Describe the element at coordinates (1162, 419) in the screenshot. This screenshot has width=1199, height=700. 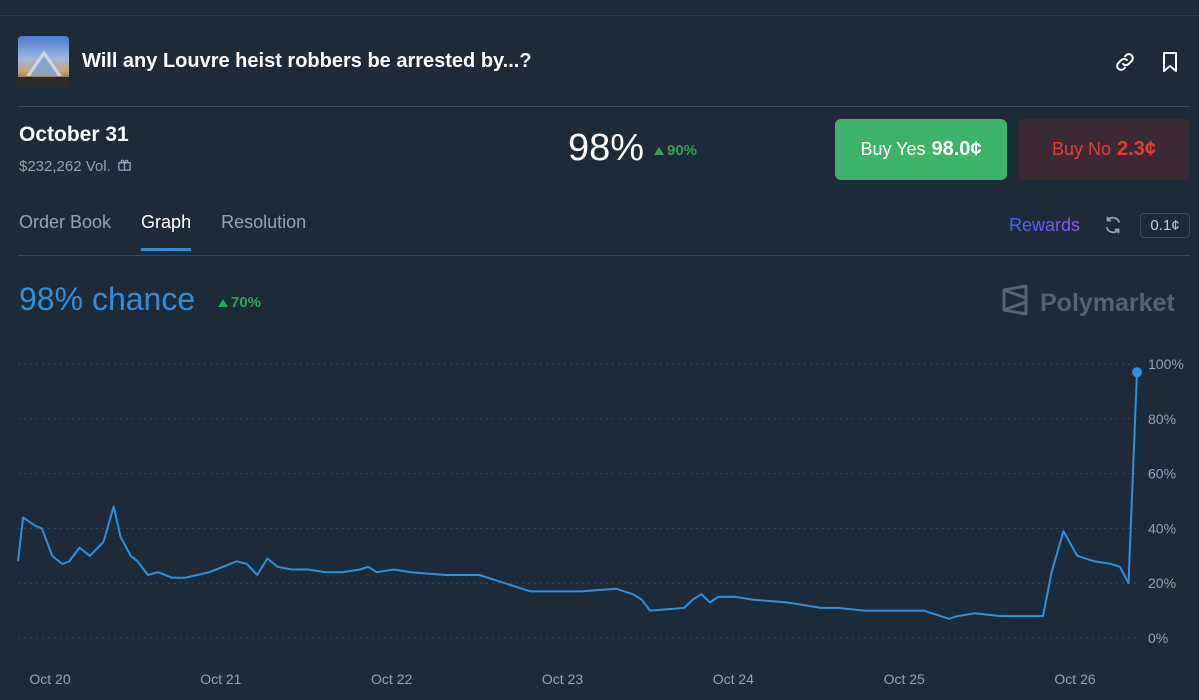
I see `y-tick-label: 80%` at that location.